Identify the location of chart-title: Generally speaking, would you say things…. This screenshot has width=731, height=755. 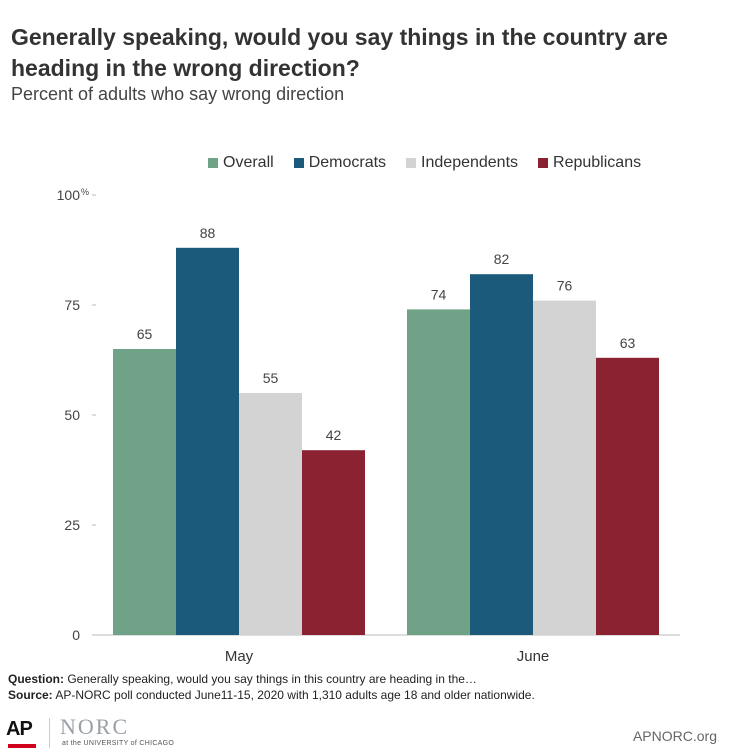
(339, 52).